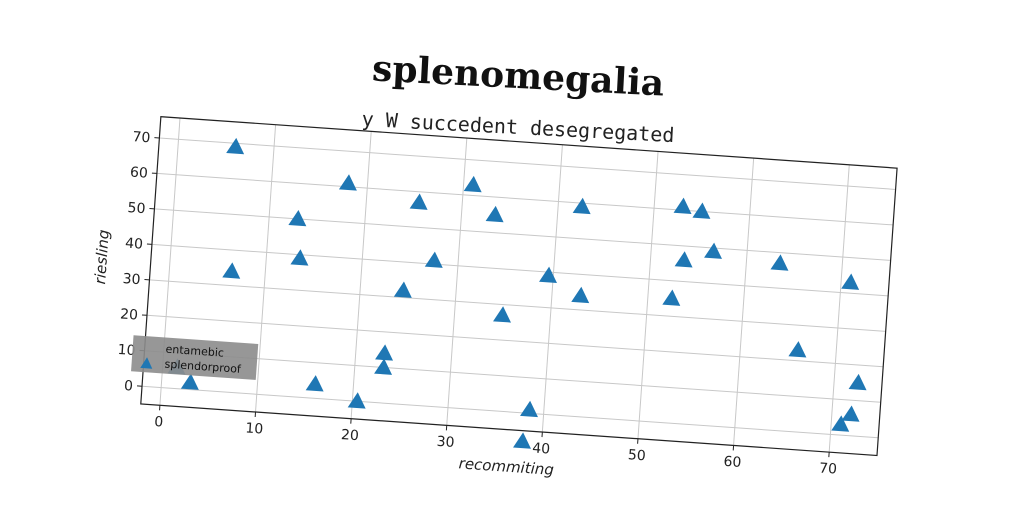 This screenshot has width=1024, height=512. Describe the element at coordinates (141, 137) in the screenshot. I see `y-tick-label: 70` at that location.